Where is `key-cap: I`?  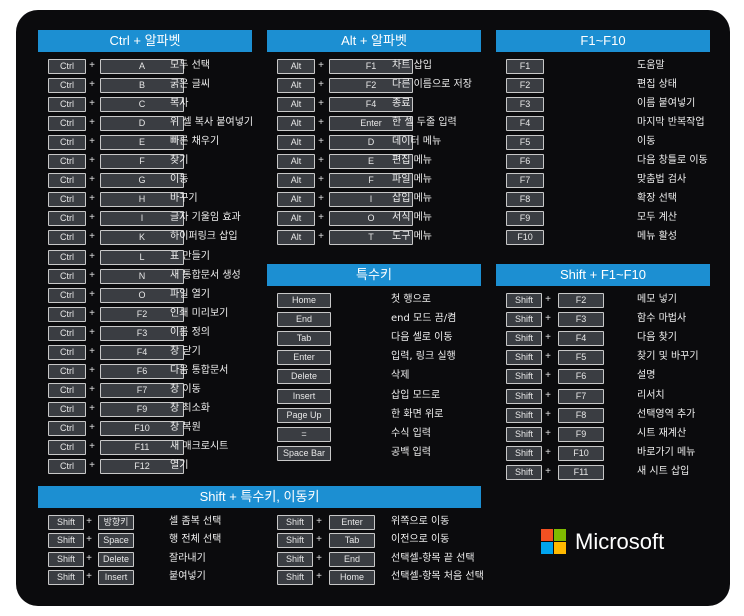
key-cap: I is located at coordinates (371, 200).